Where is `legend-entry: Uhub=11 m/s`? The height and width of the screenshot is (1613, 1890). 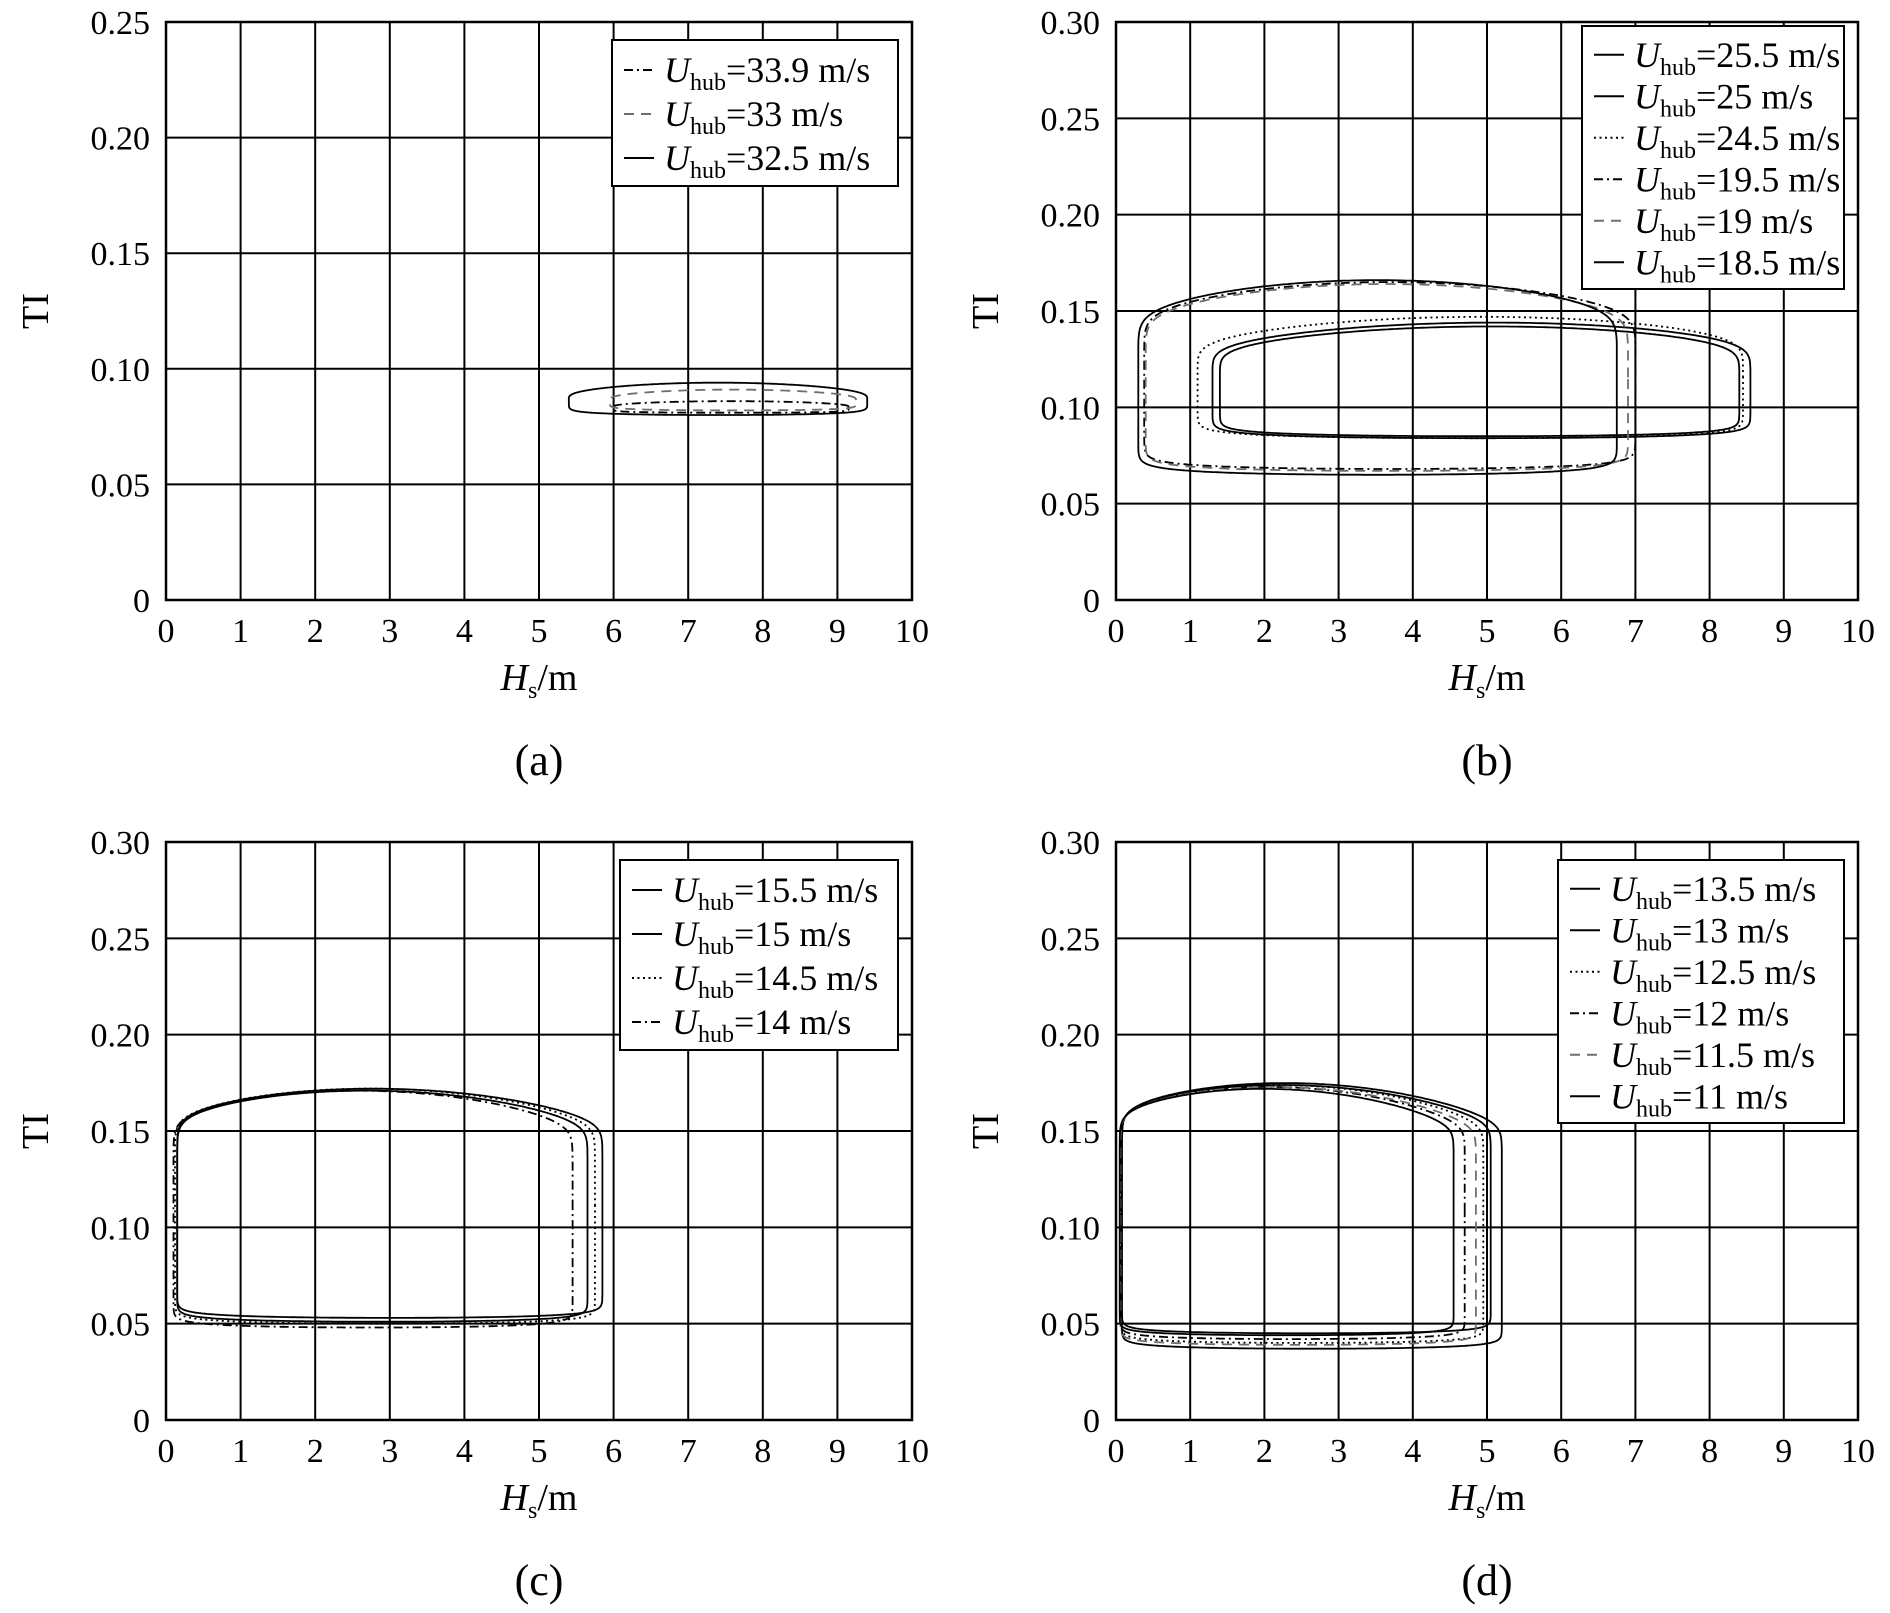
legend-entry: Uhub=11 m/s is located at coordinates (1699, 1099).